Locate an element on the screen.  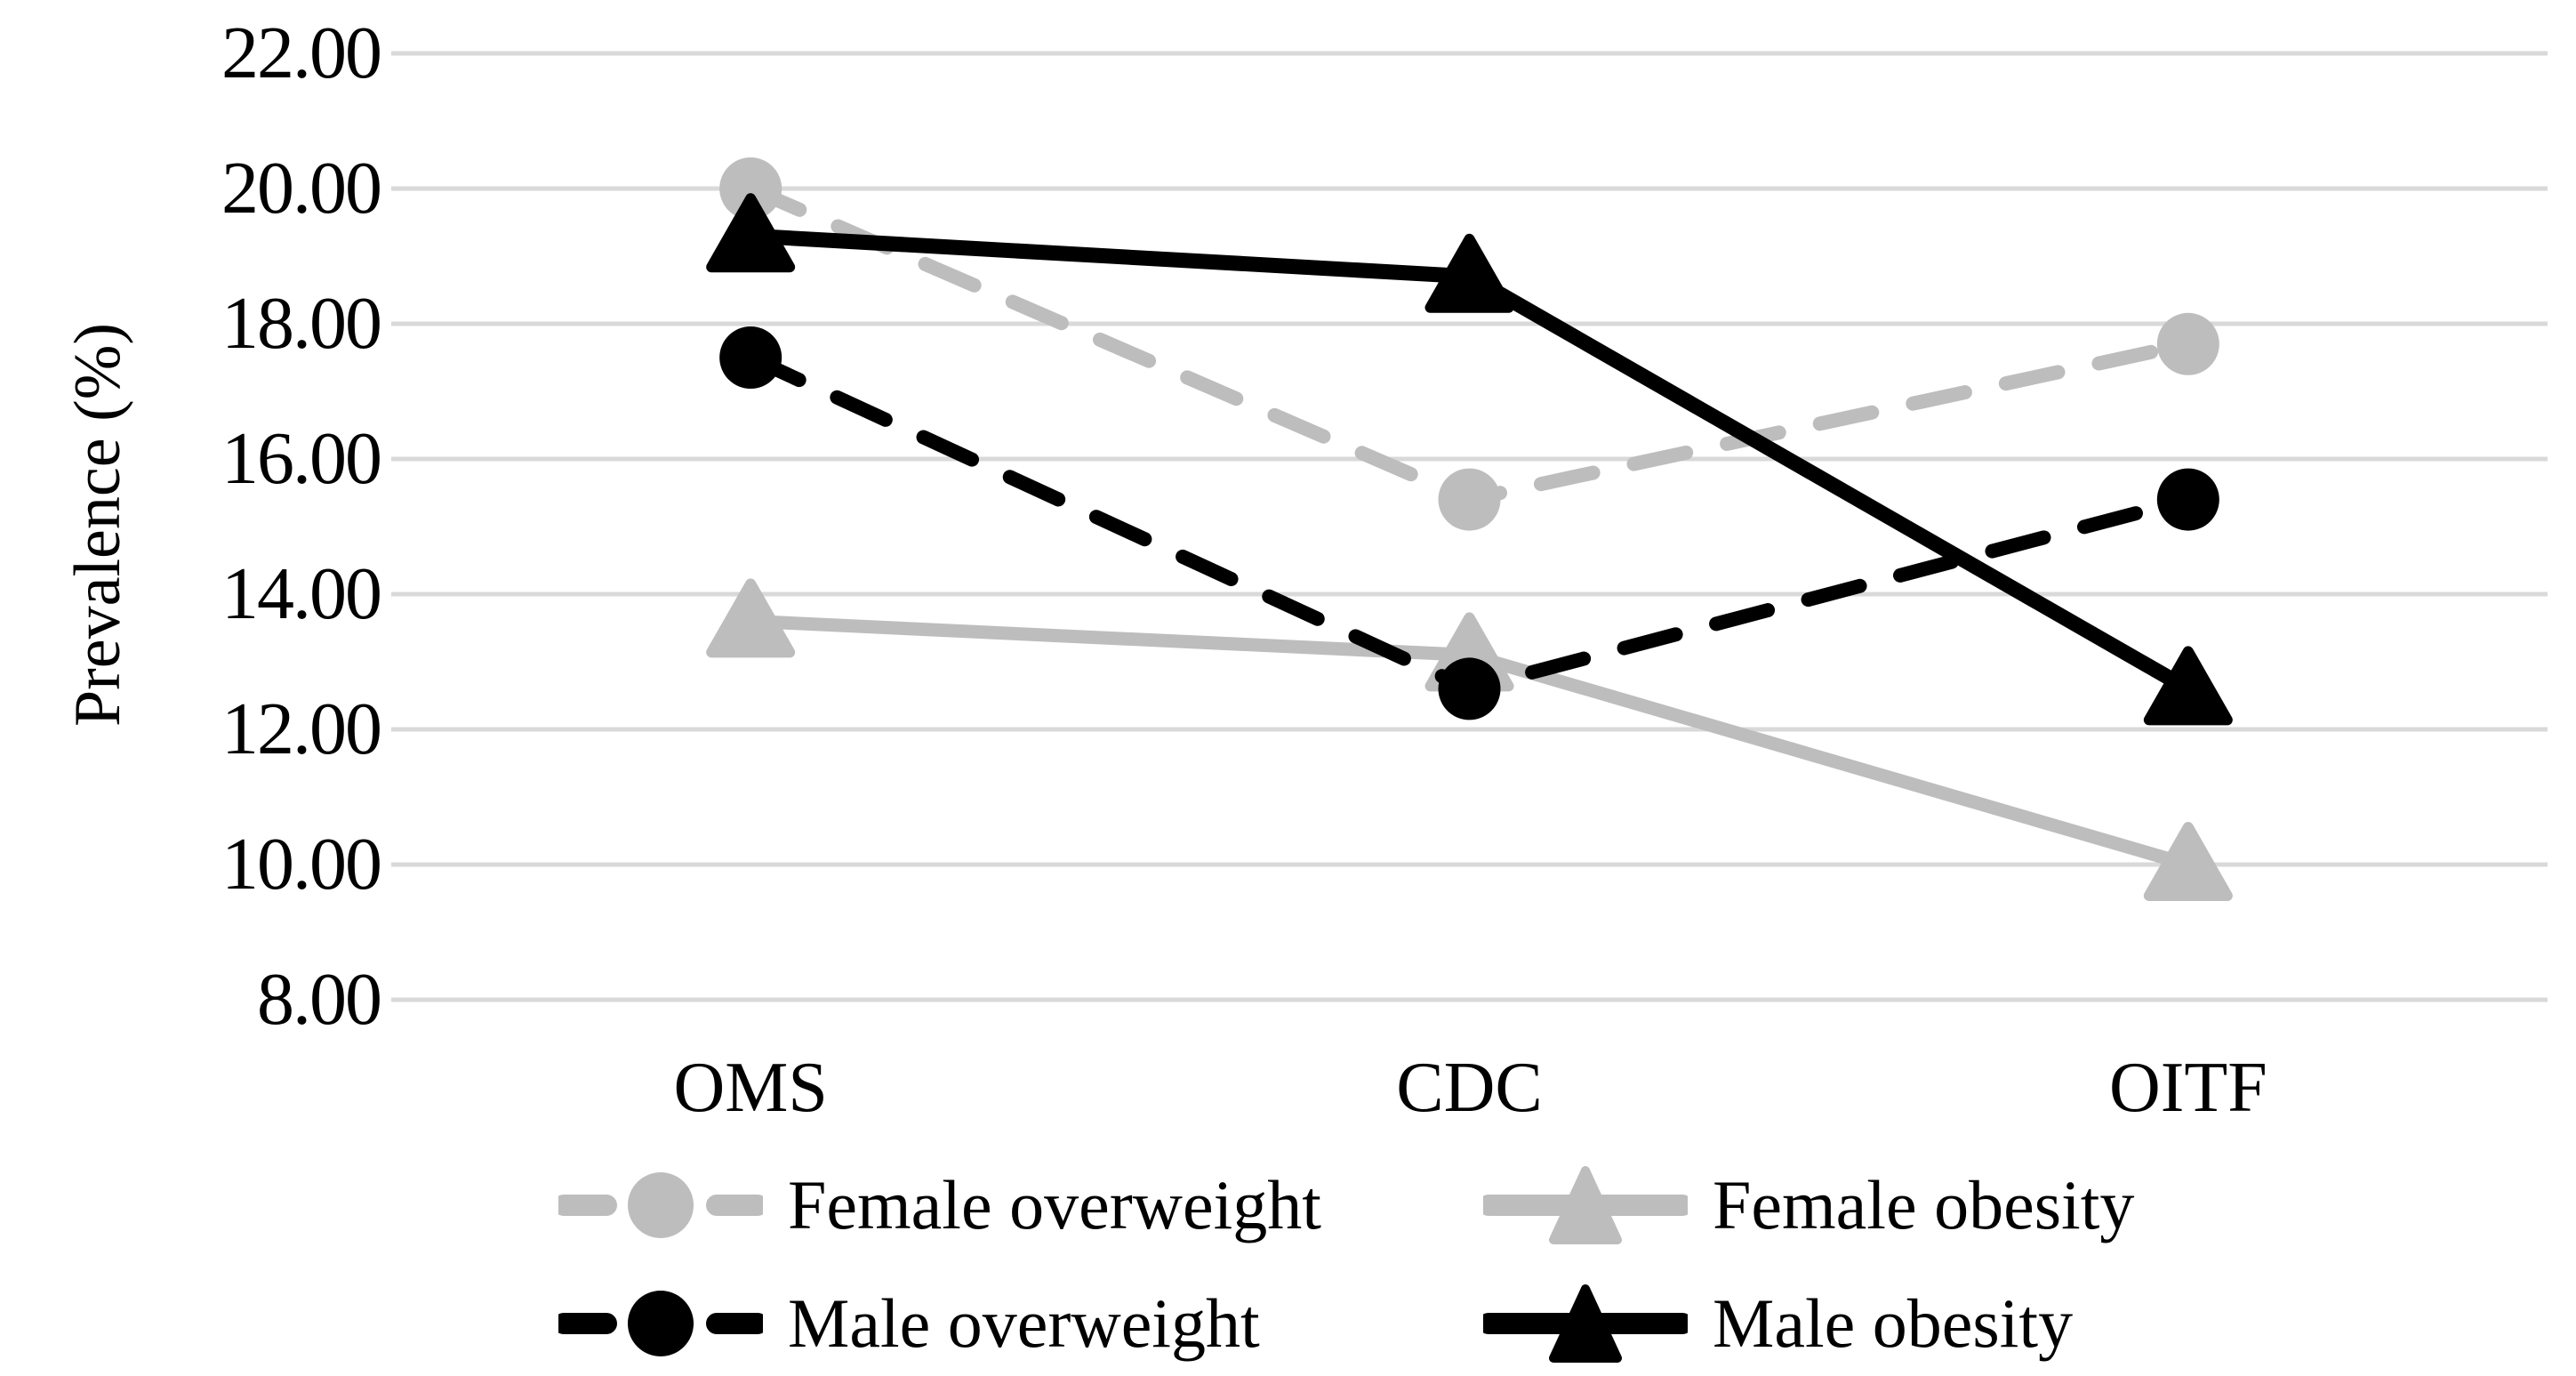
y-tick-label: 8.00 is located at coordinates (319, 999).